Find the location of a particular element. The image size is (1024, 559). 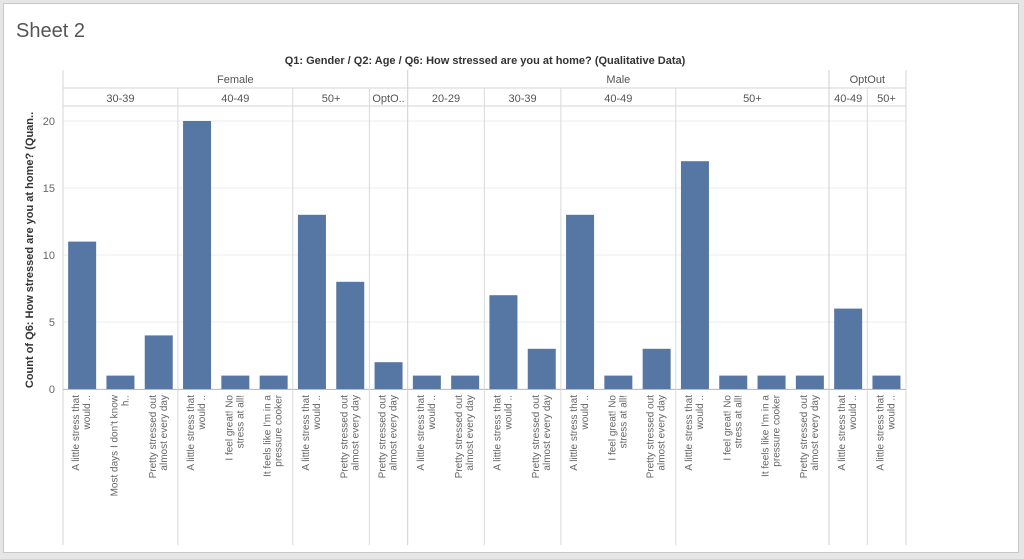

age-header: OptO.. is located at coordinates (388, 99).